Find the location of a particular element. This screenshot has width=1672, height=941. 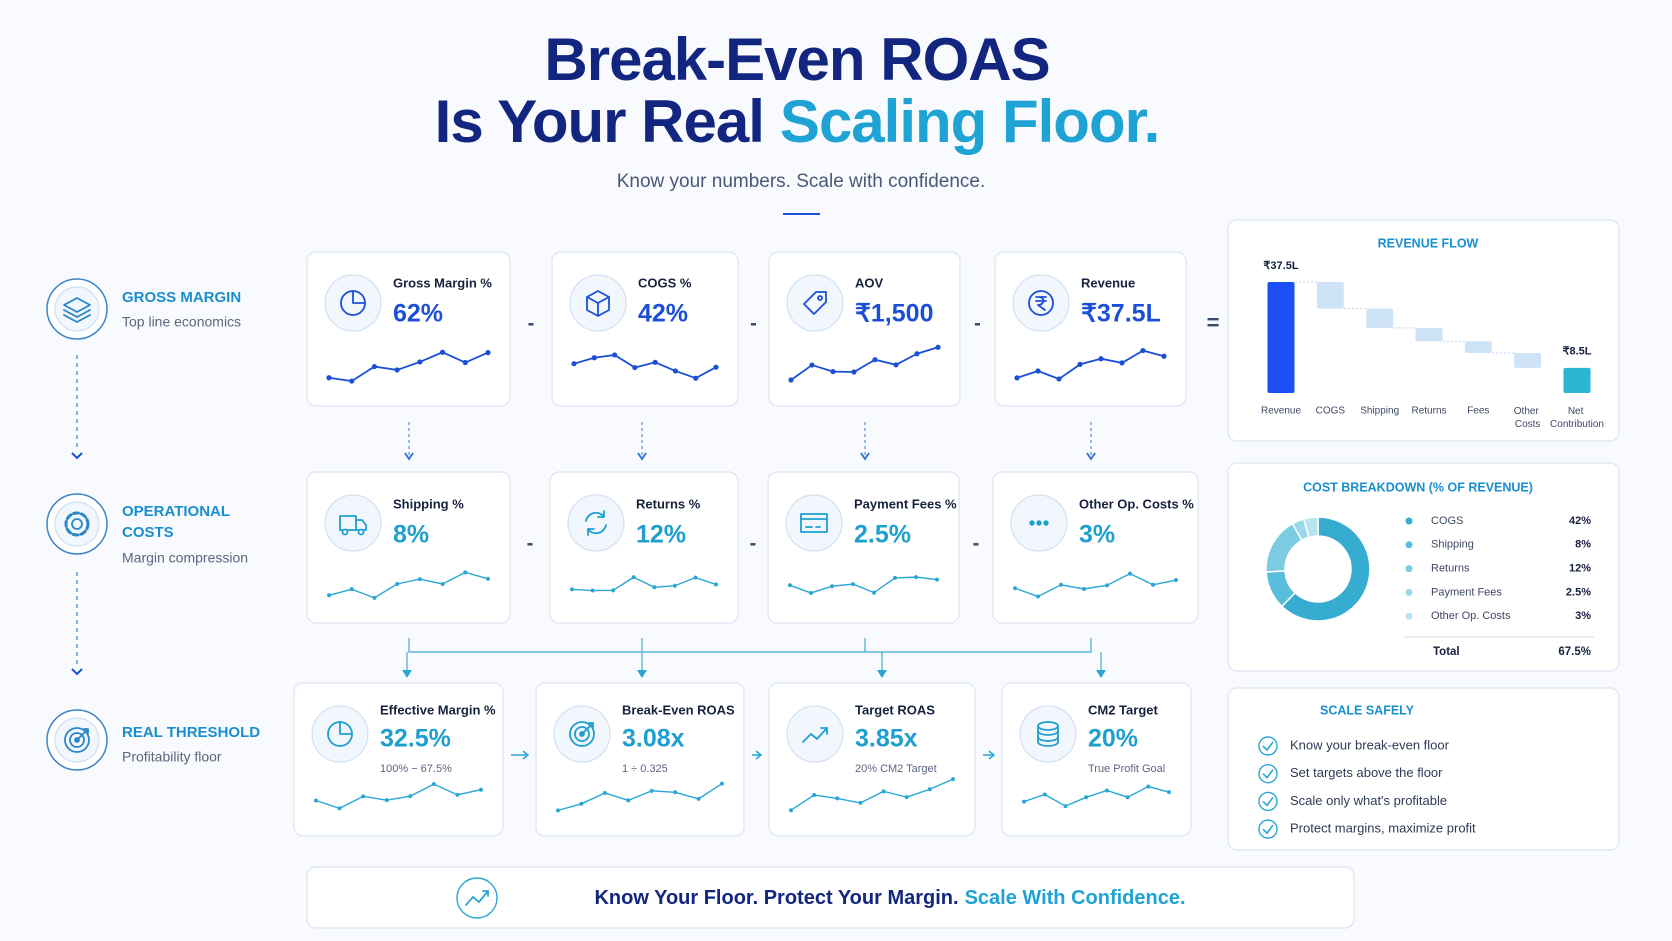

icon-cube is located at coordinates (598, 303).